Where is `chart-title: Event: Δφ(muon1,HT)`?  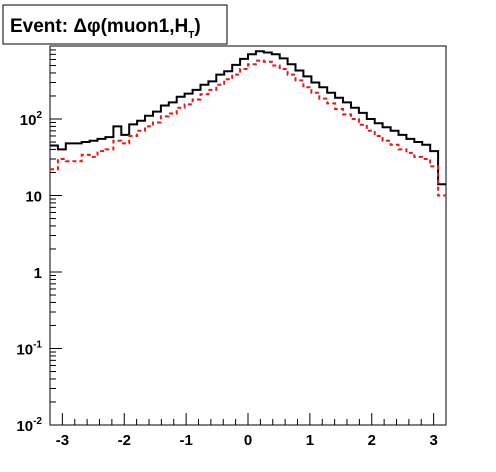
chart-title: Event: Δφ(muon1,HT) is located at coordinates (105, 28).